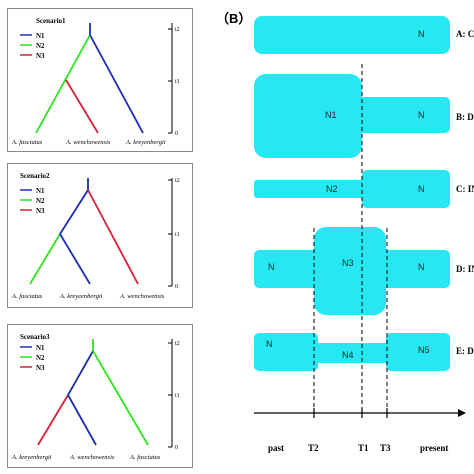 This screenshot has width=474, height=474. Describe the element at coordinates (352, 35) in the screenshot. I see `model-a-box` at that location.